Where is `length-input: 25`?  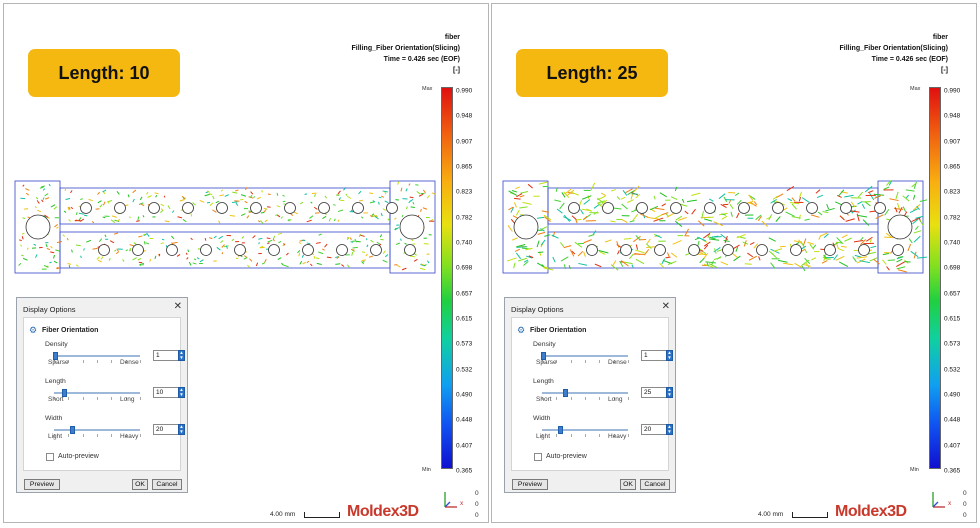
length-input: 25 is located at coordinates (654, 392).